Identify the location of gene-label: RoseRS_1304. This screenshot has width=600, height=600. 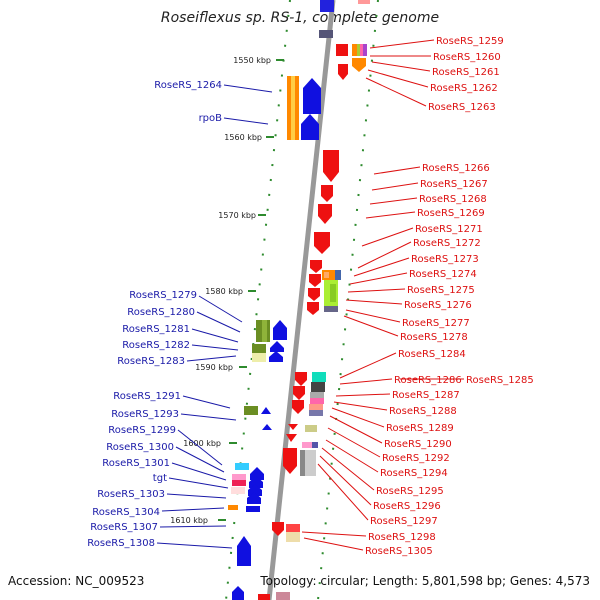
(126, 512).